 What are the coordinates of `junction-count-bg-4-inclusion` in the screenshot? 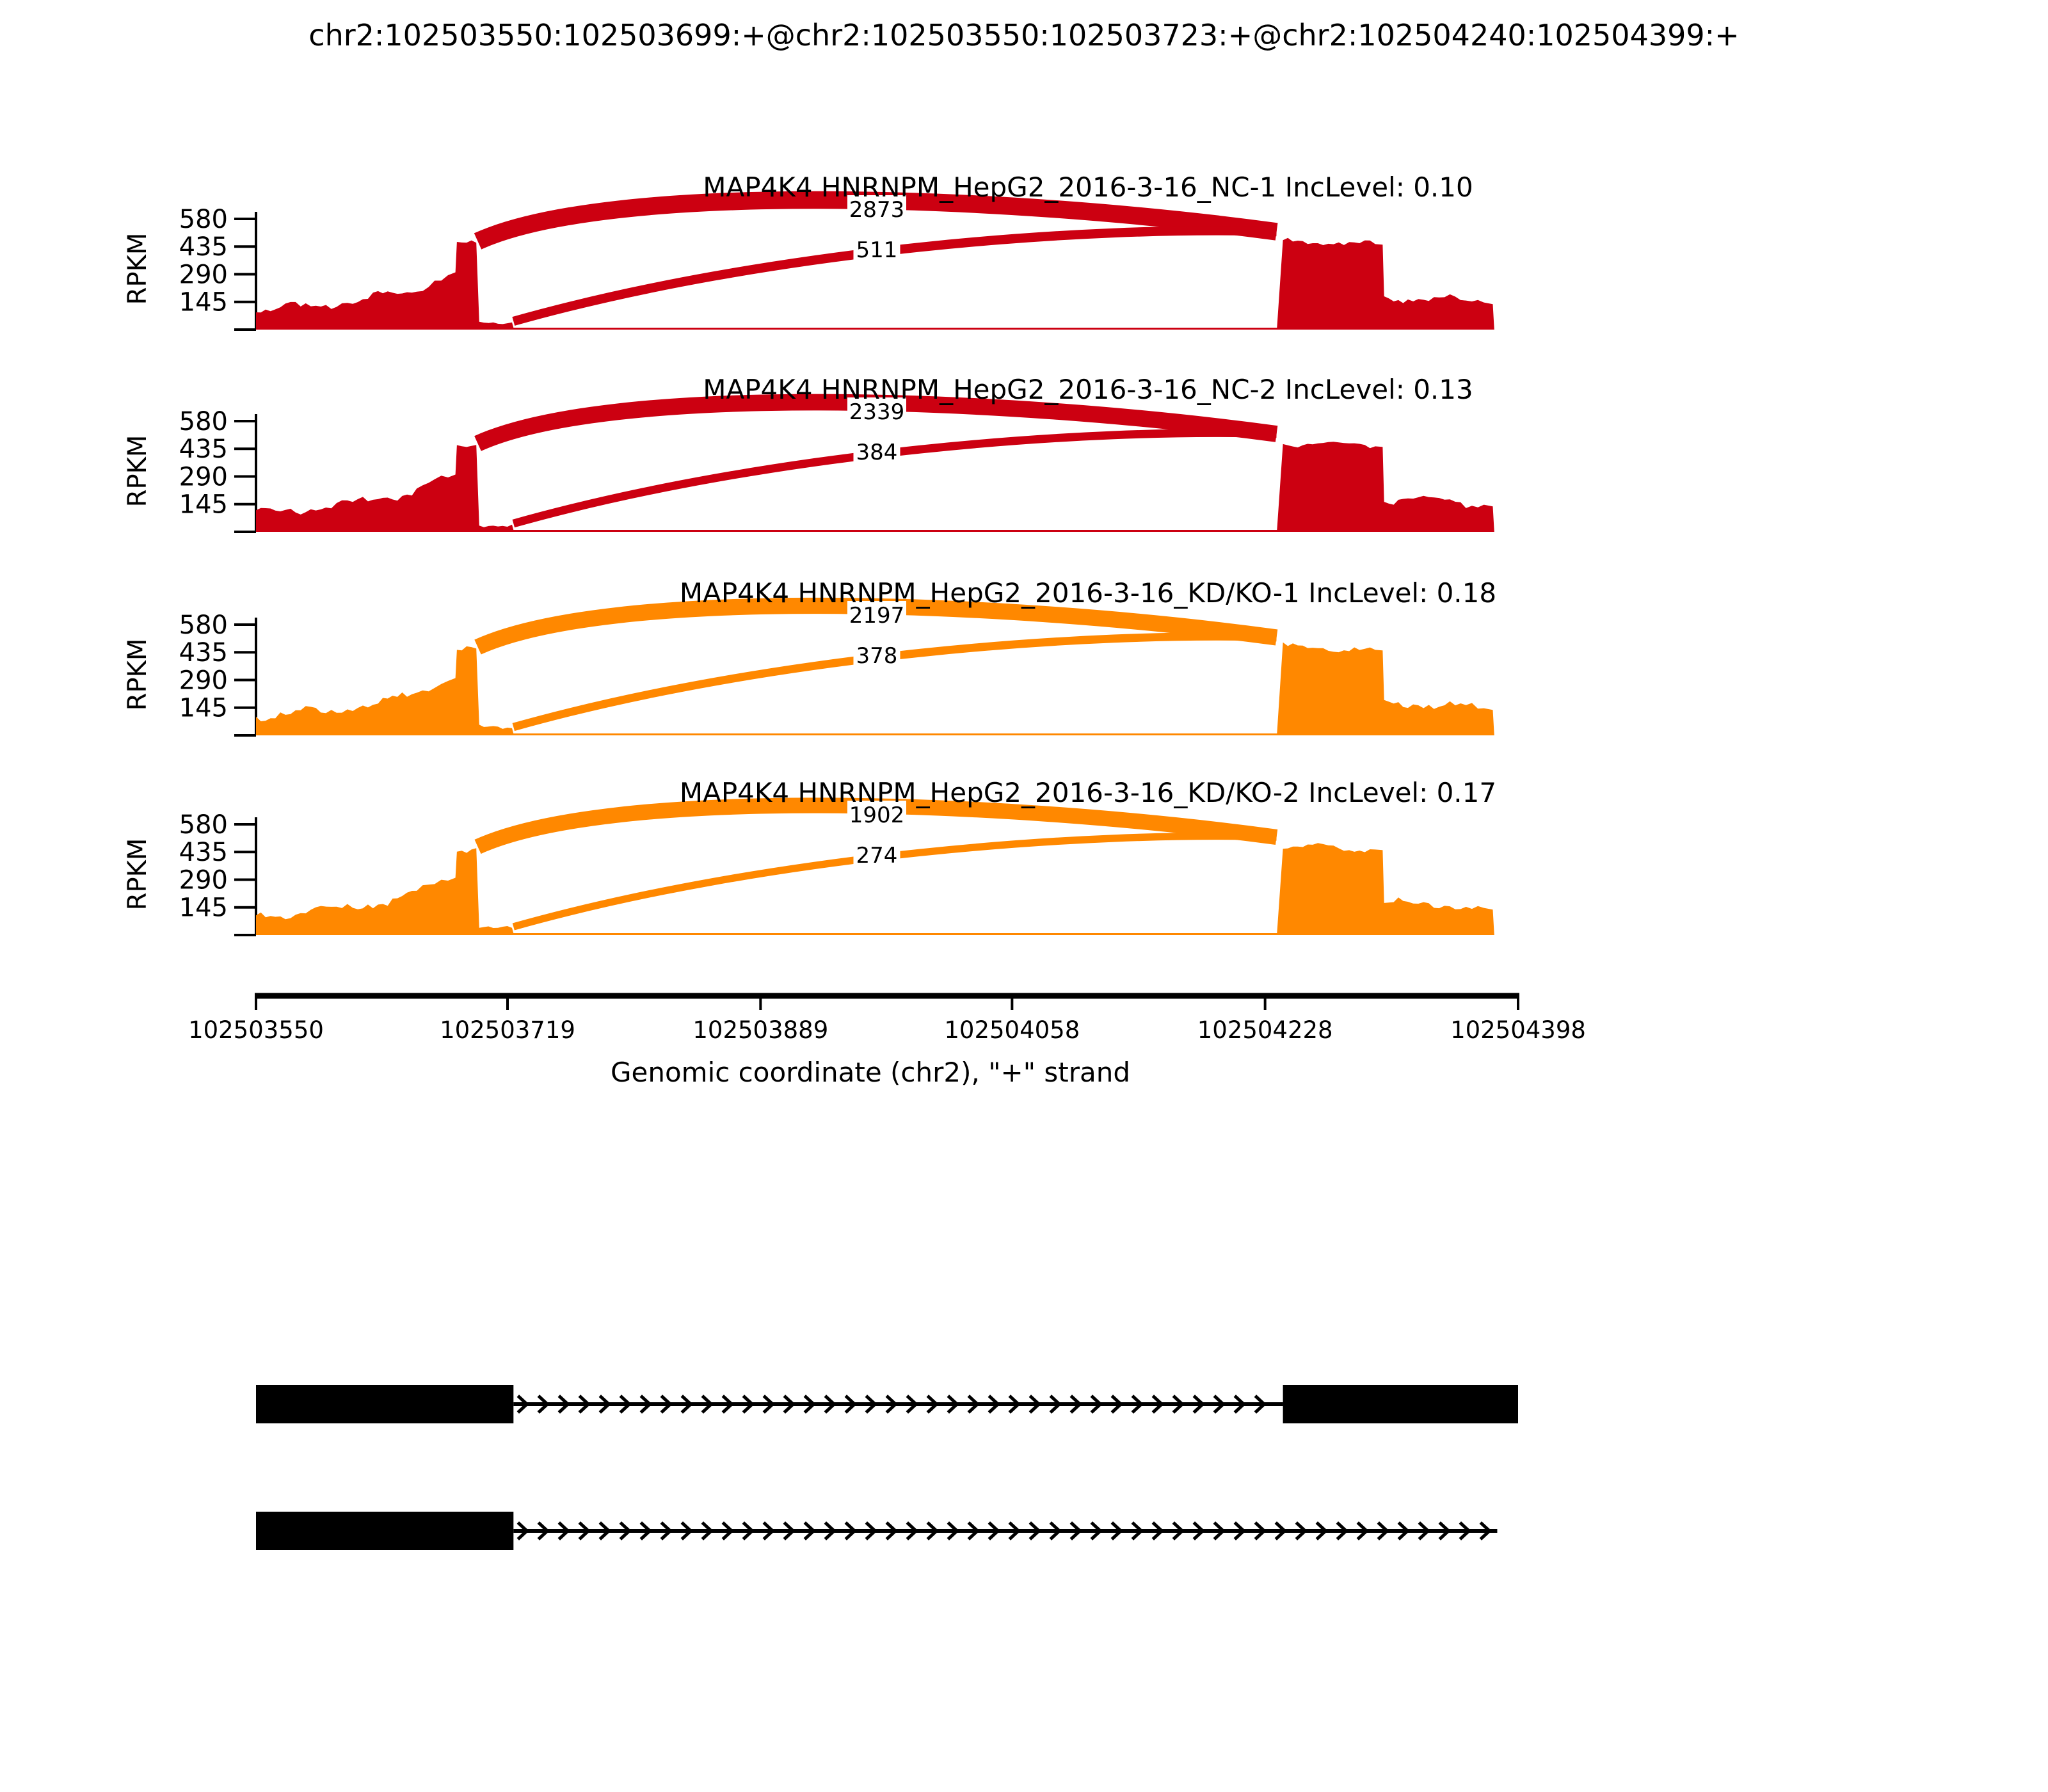 It's located at (876, 855).